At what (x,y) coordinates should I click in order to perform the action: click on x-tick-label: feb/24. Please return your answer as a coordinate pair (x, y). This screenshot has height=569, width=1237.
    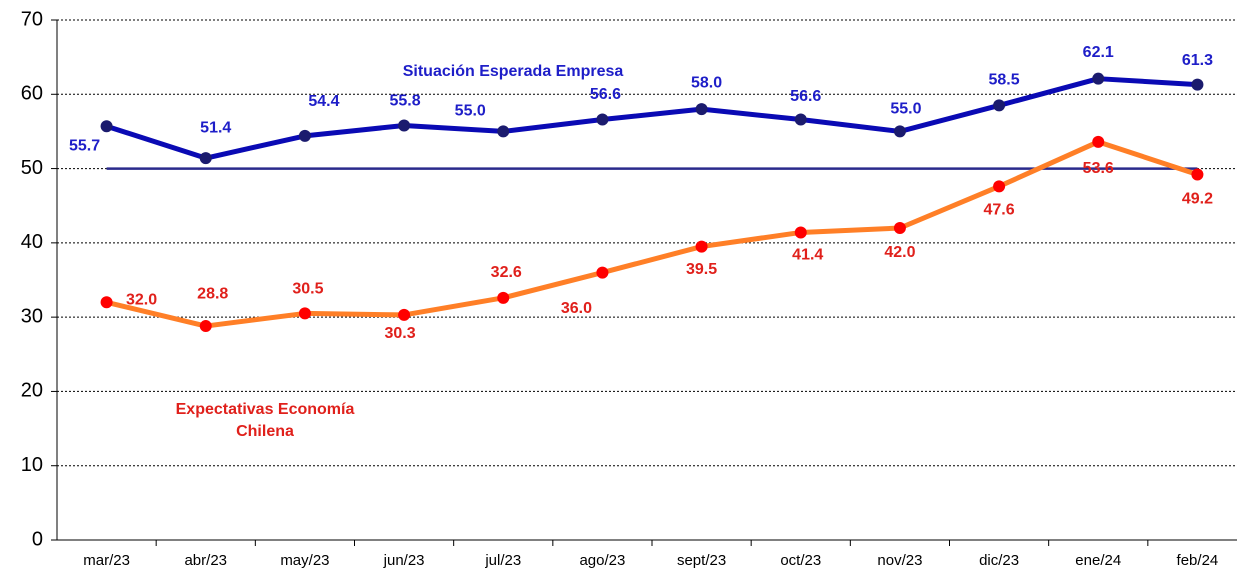
    Looking at the image, I should click on (1198, 560).